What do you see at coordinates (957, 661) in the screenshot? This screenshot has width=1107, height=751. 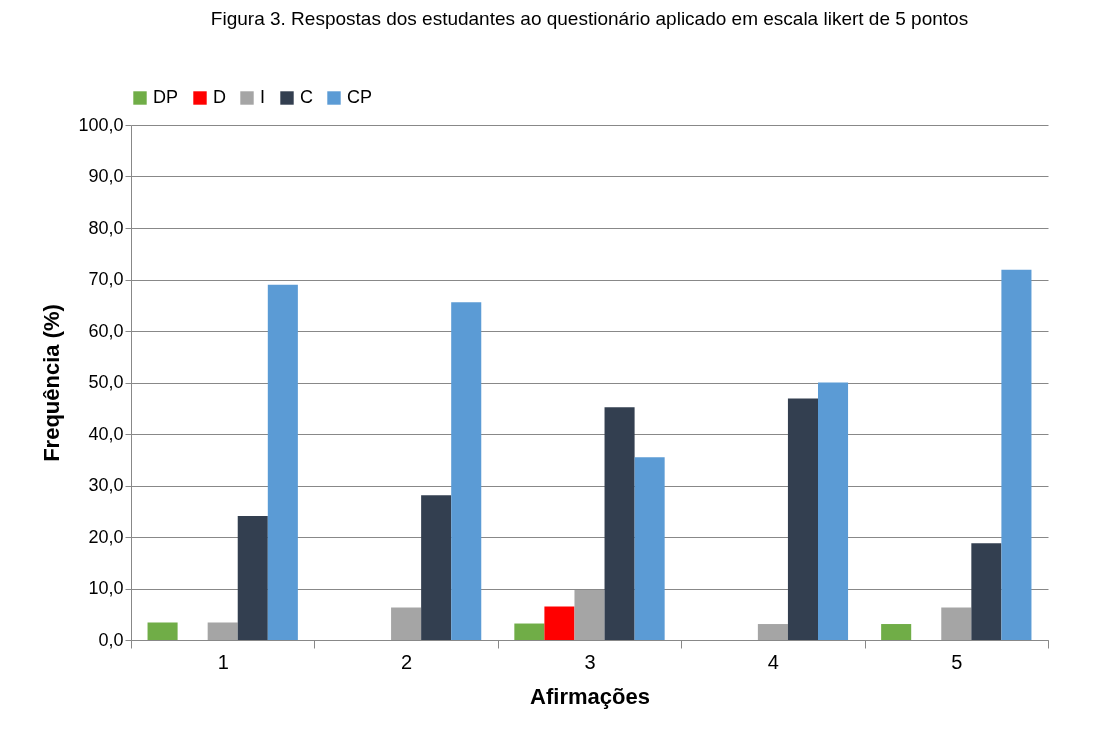 I see `x-tick-label: 5` at bounding box center [957, 661].